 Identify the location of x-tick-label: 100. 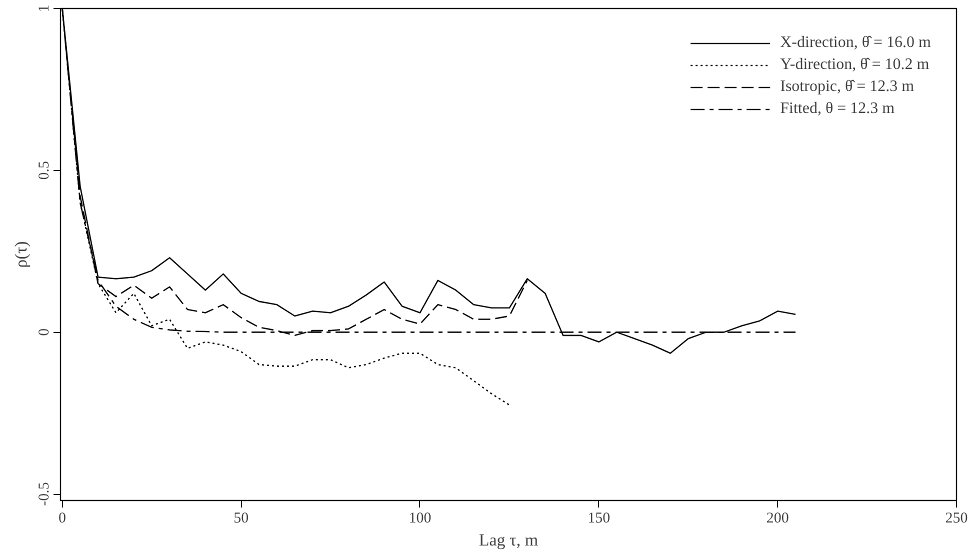
(420, 518).